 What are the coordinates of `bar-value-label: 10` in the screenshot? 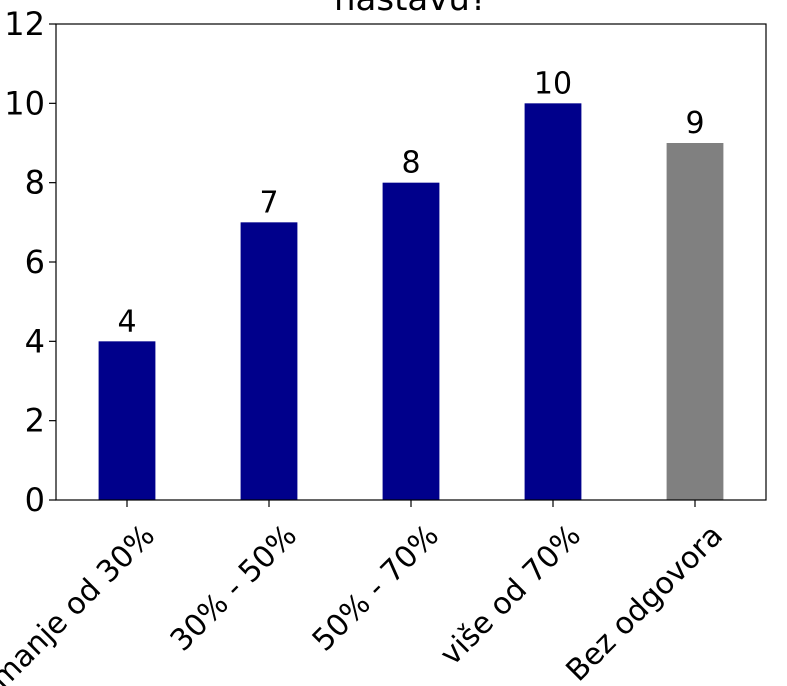 It's located at (553, 83).